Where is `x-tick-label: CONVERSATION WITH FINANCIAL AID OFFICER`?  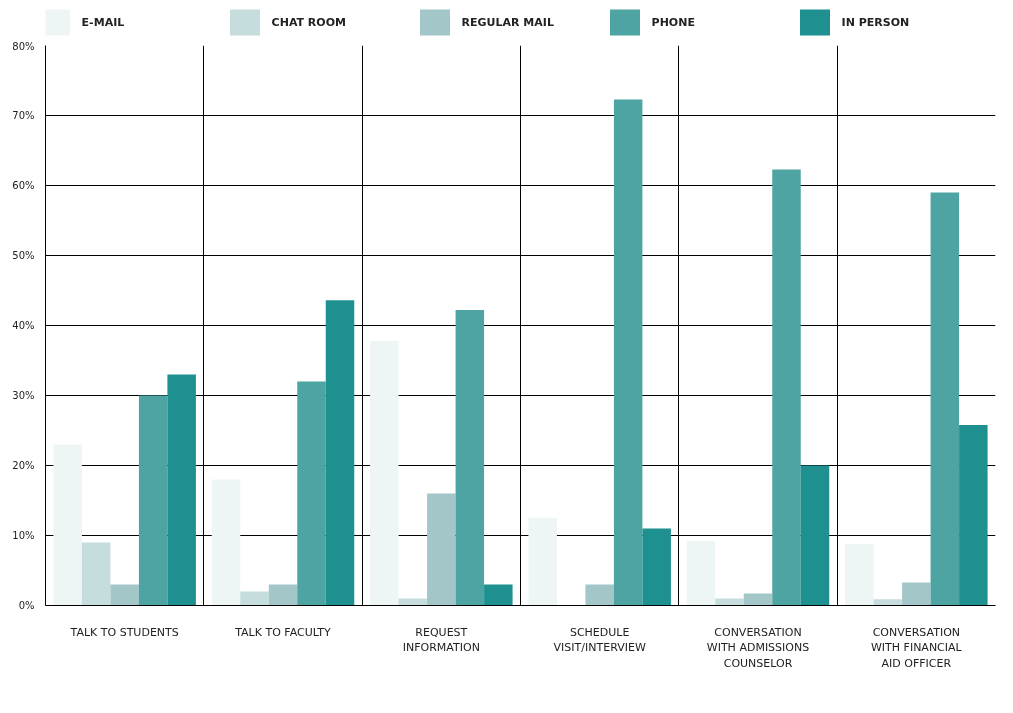 x-tick-label: CONVERSATION WITH FINANCIAL AID OFFICER is located at coordinates (916, 647).